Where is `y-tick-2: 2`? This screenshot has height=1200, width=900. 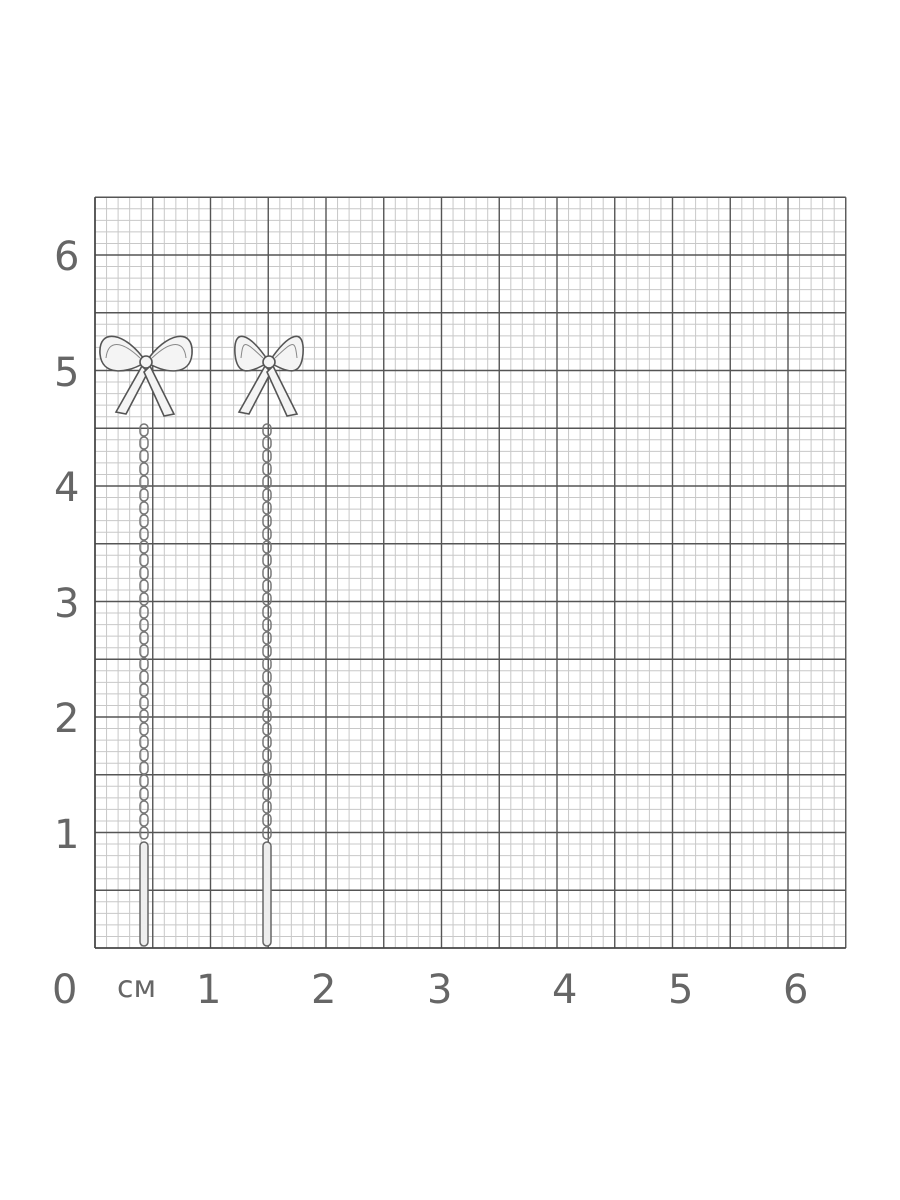 y-tick-2: 2 is located at coordinates (66, 719).